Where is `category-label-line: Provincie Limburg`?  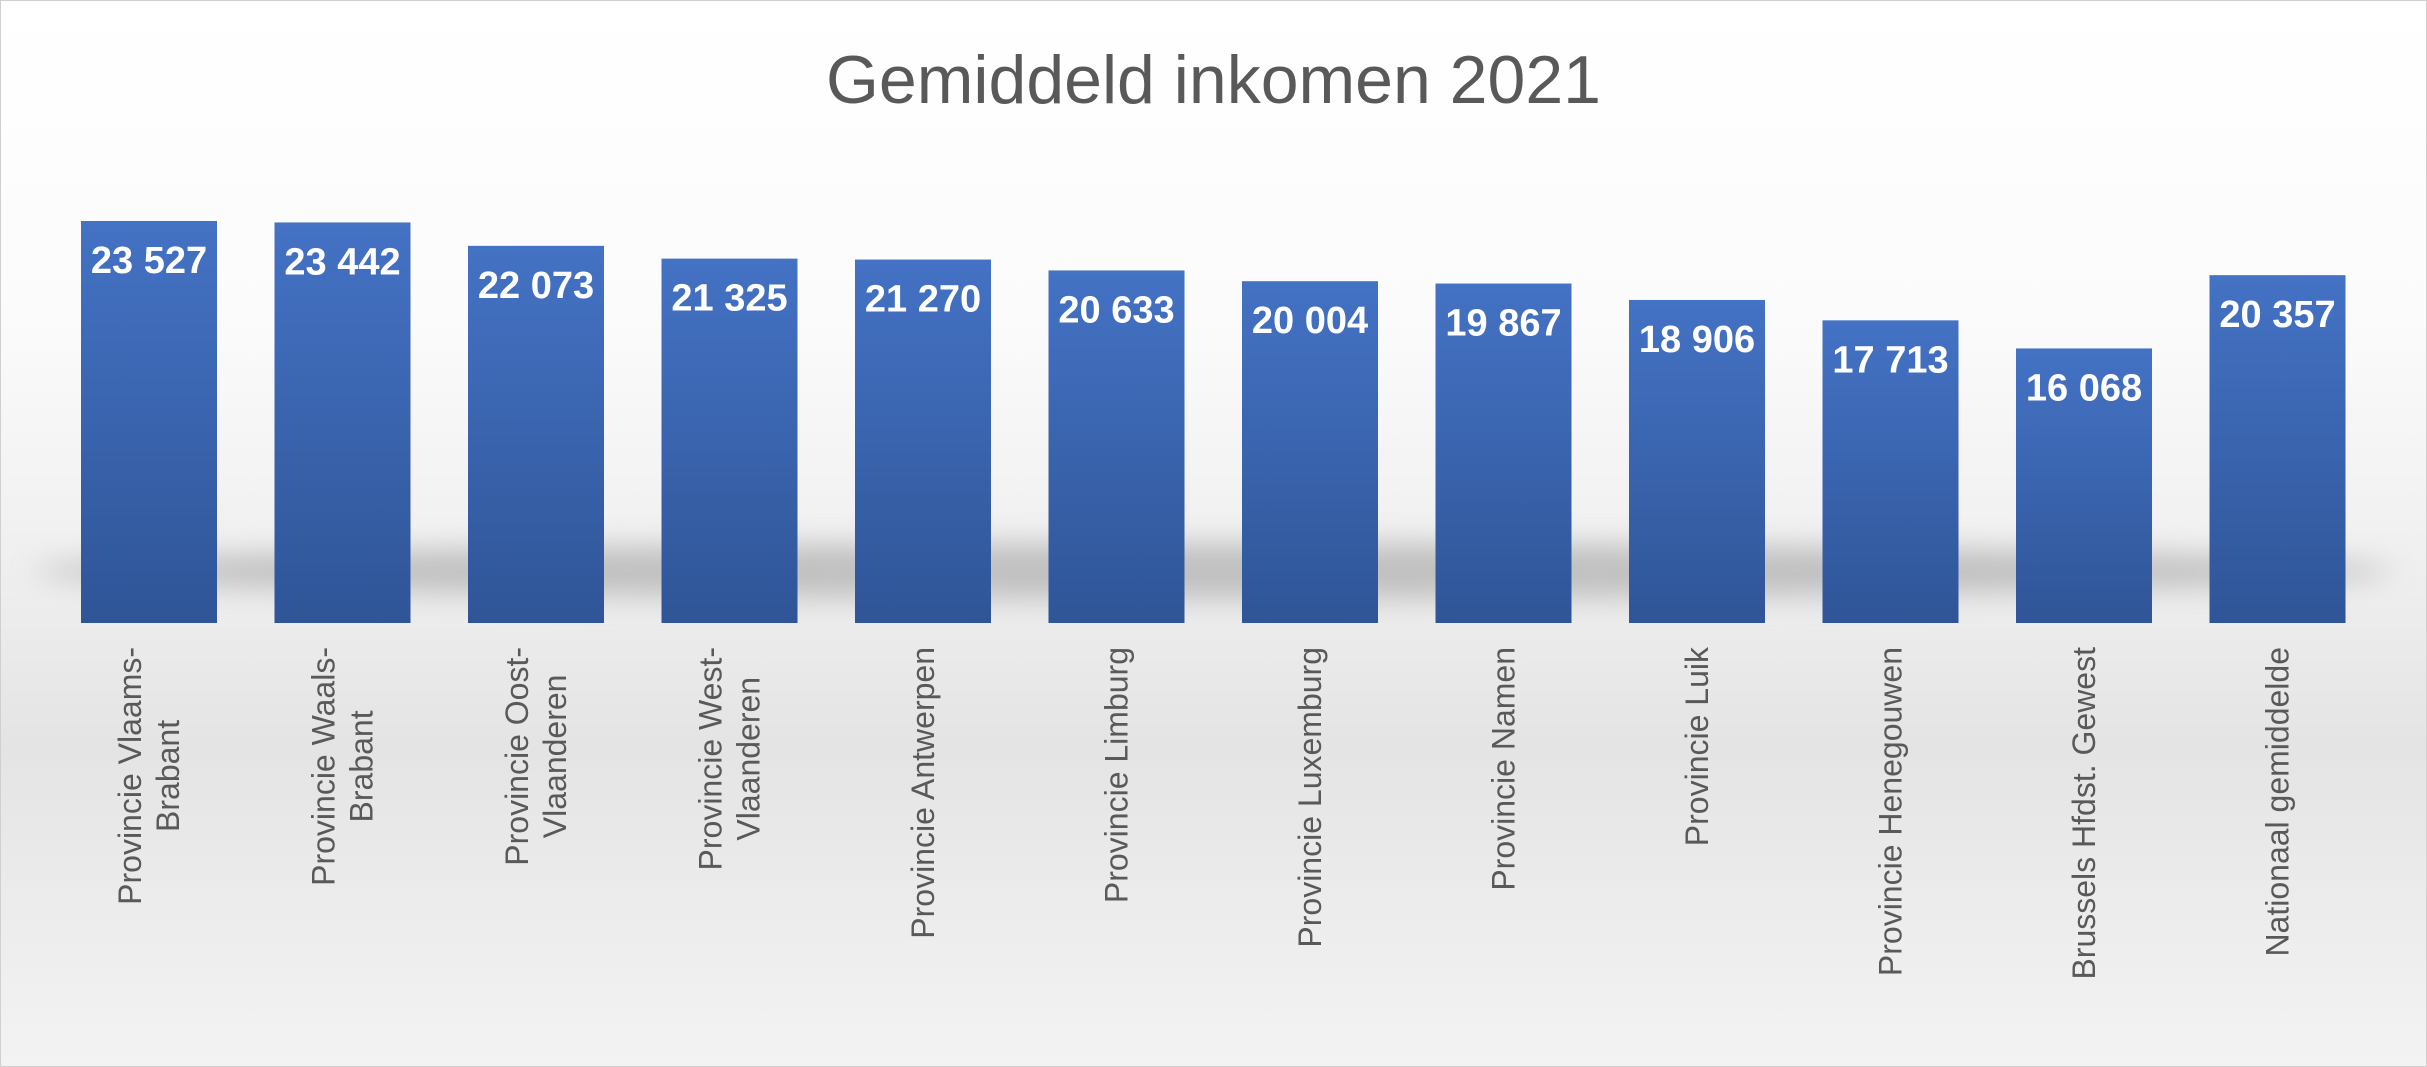
category-label-line: Provincie Limburg is located at coordinates (1117, 775).